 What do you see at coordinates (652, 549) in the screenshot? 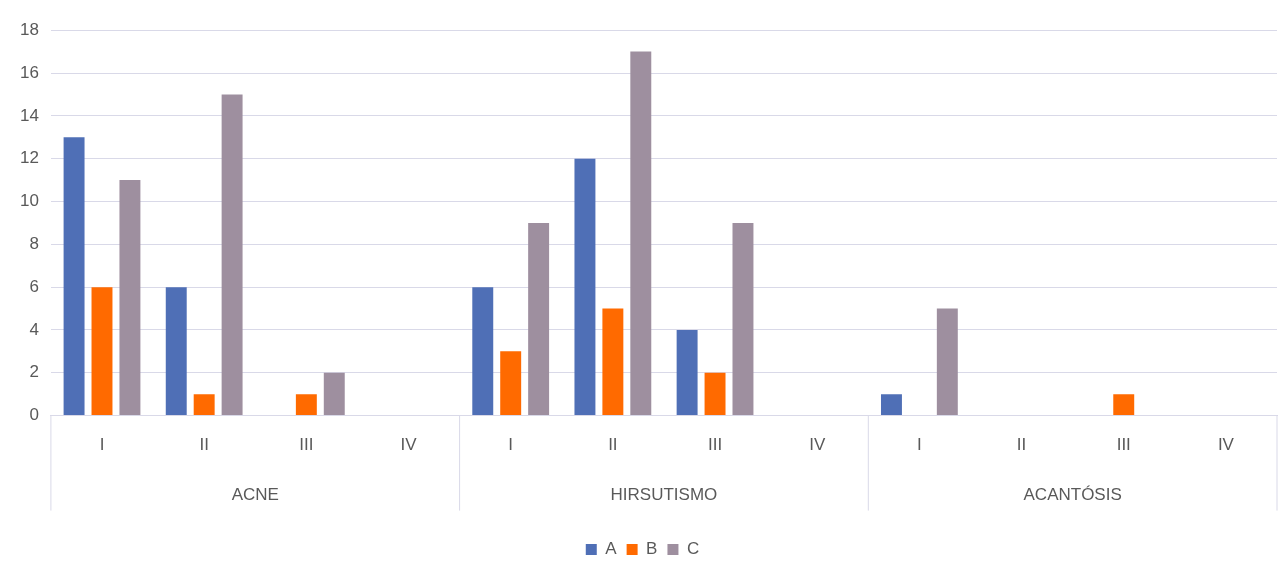
I see `legend-label: B` at bounding box center [652, 549].